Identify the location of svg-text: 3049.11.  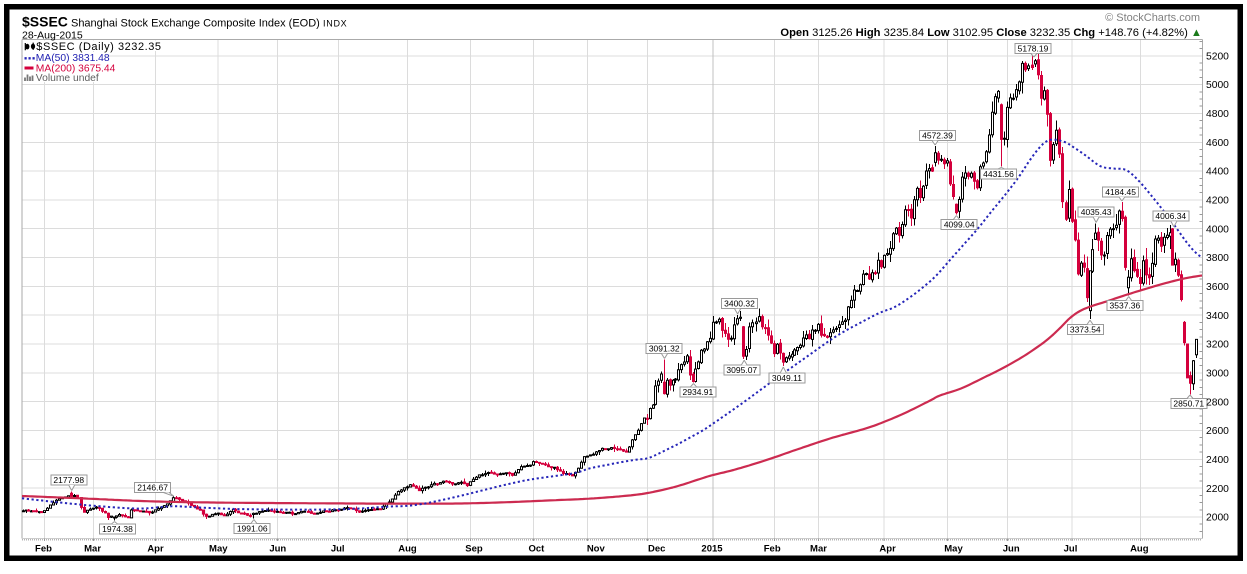
(787, 378).